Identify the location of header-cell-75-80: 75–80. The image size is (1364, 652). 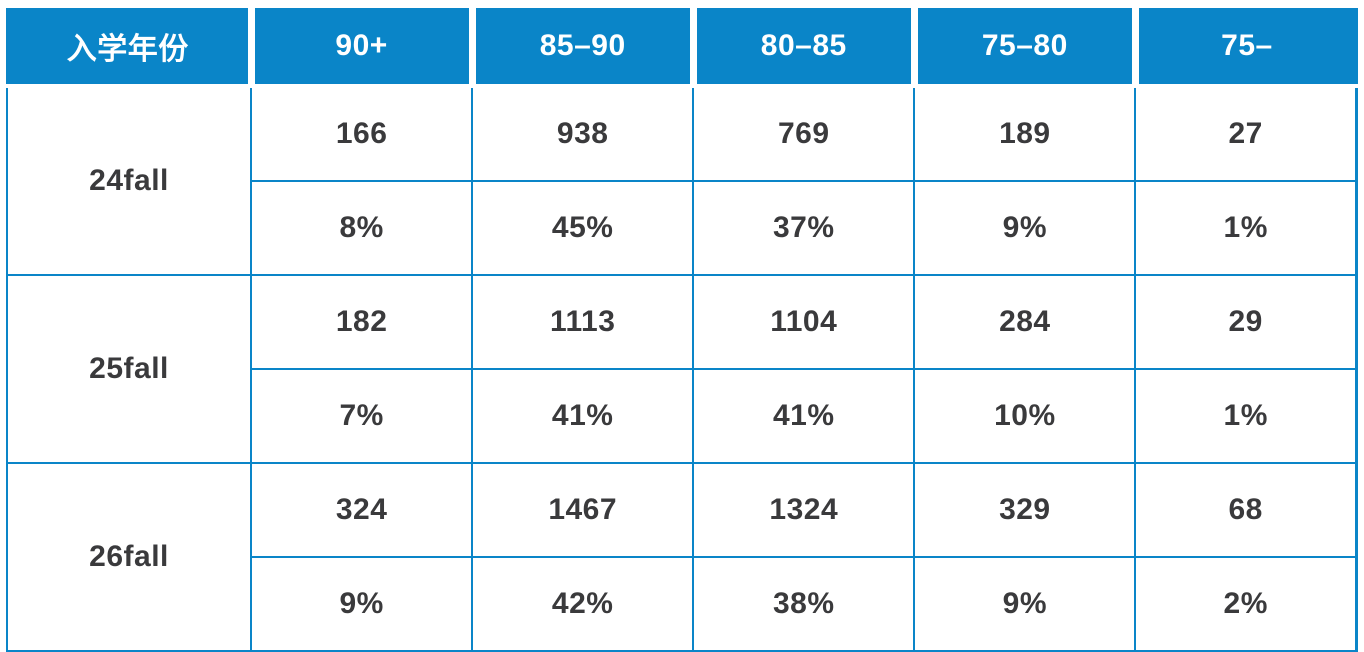
(1023, 48).